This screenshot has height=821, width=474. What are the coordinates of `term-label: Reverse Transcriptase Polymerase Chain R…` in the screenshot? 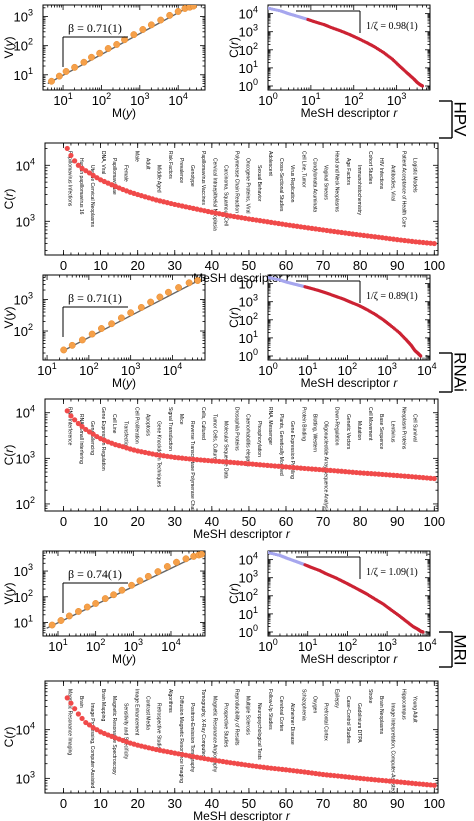 It's located at (192, 478).